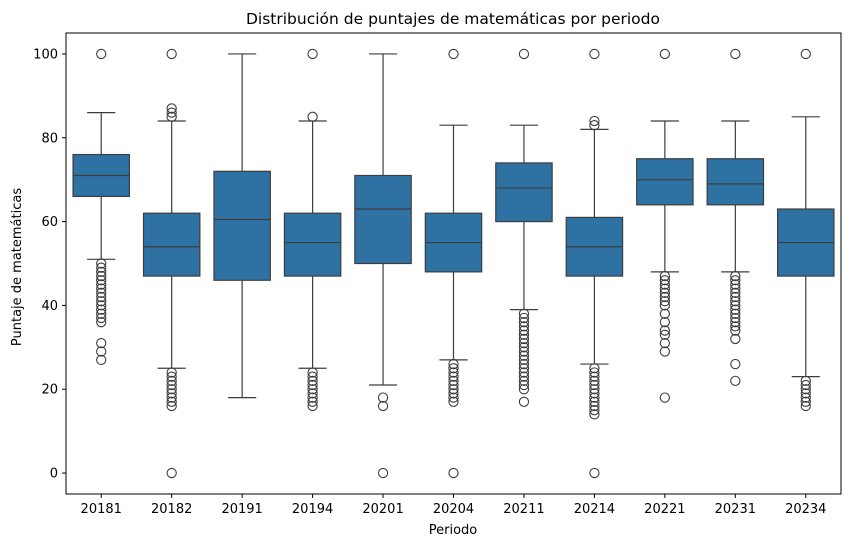 The height and width of the screenshot is (548, 851). I want to click on x-tick-label: 20181, so click(101, 509).